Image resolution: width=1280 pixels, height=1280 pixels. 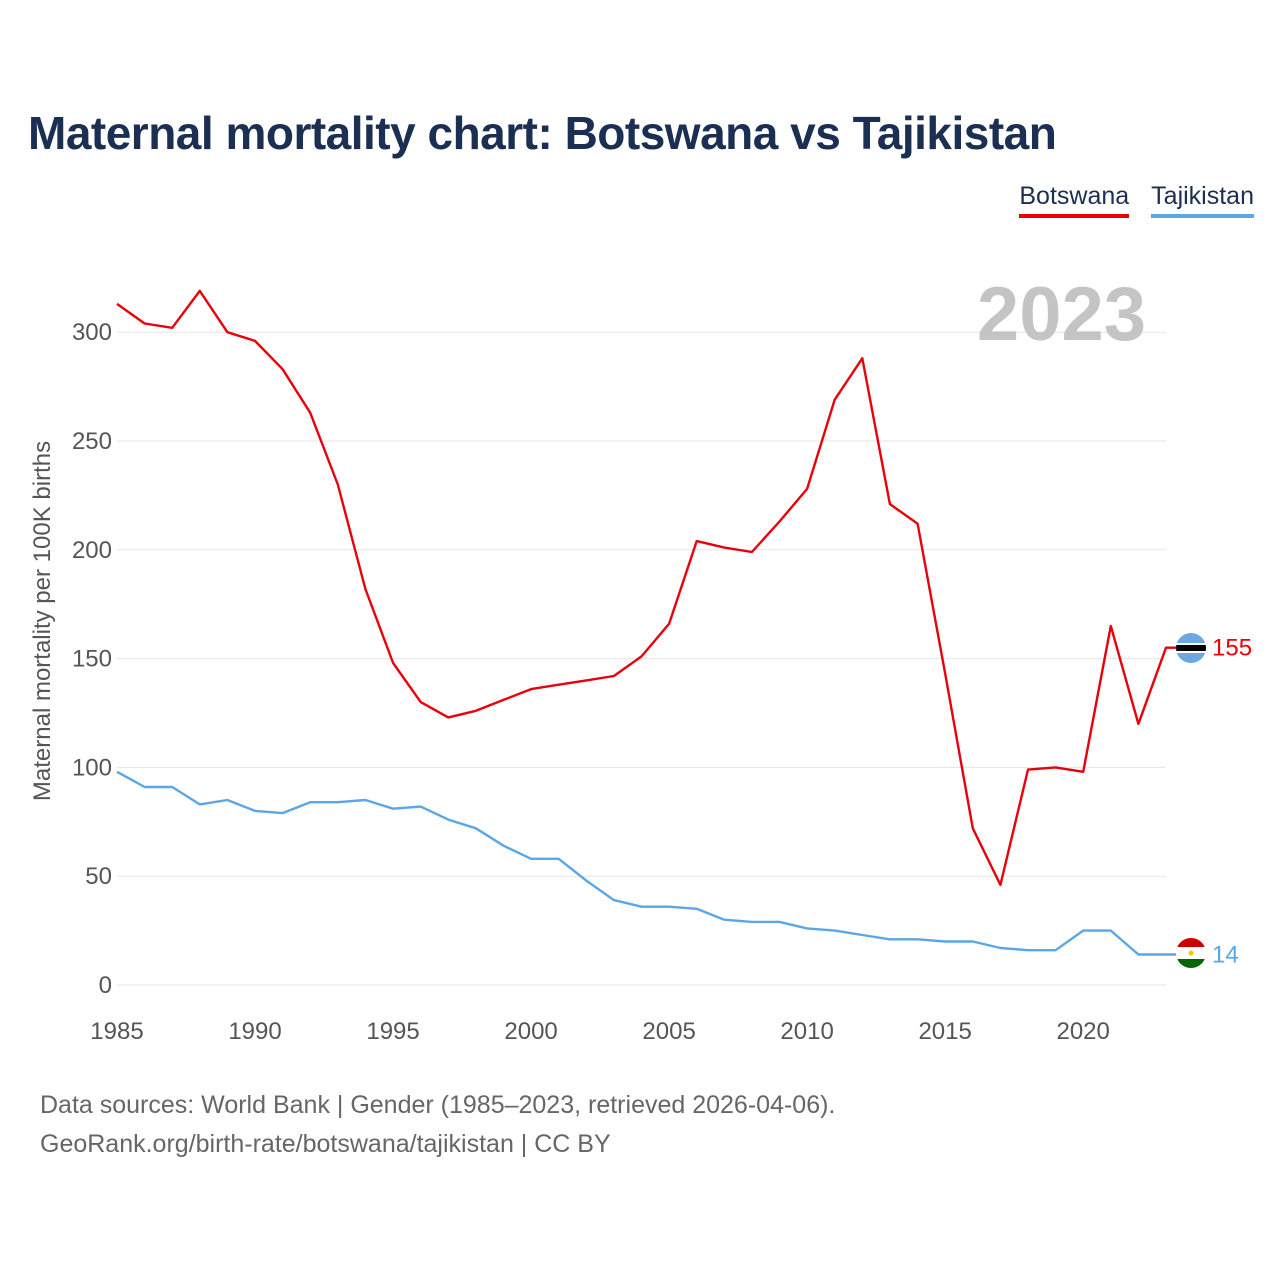 What do you see at coordinates (116, 1031) in the screenshot?
I see `x-tick-label-1985: 1985` at bounding box center [116, 1031].